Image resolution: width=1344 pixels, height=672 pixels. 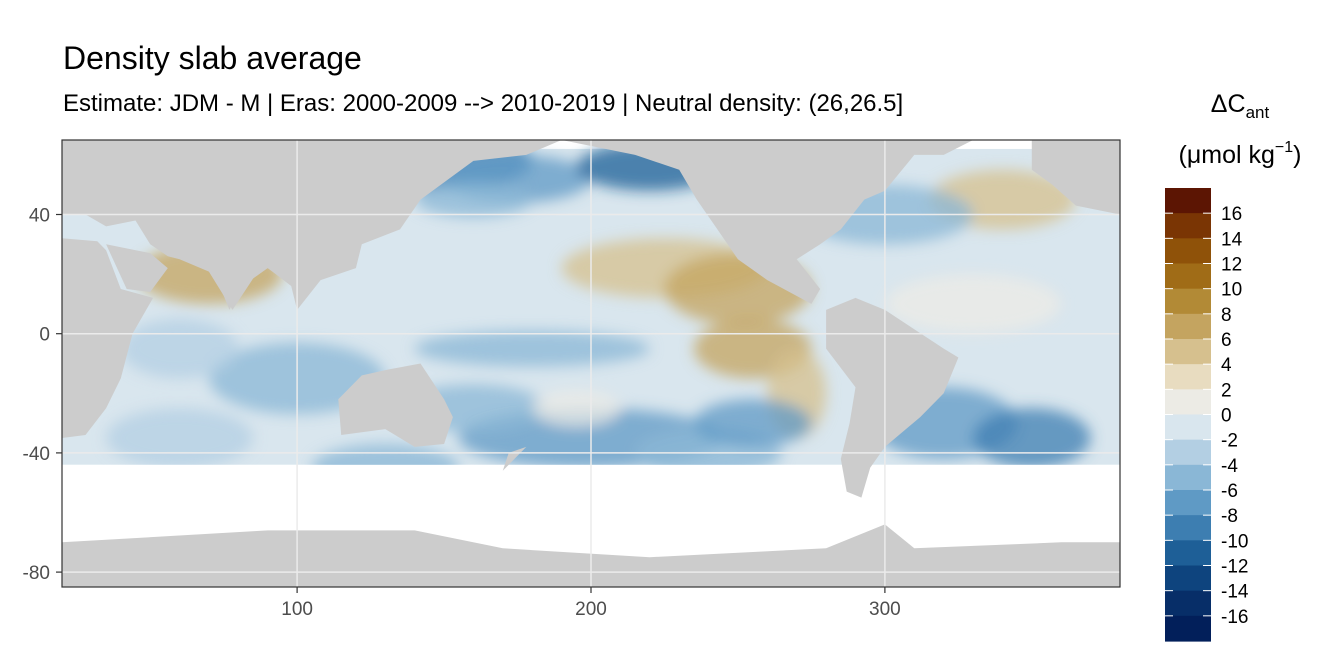 I want to click on europe-land, so click(x=1075, y=177).